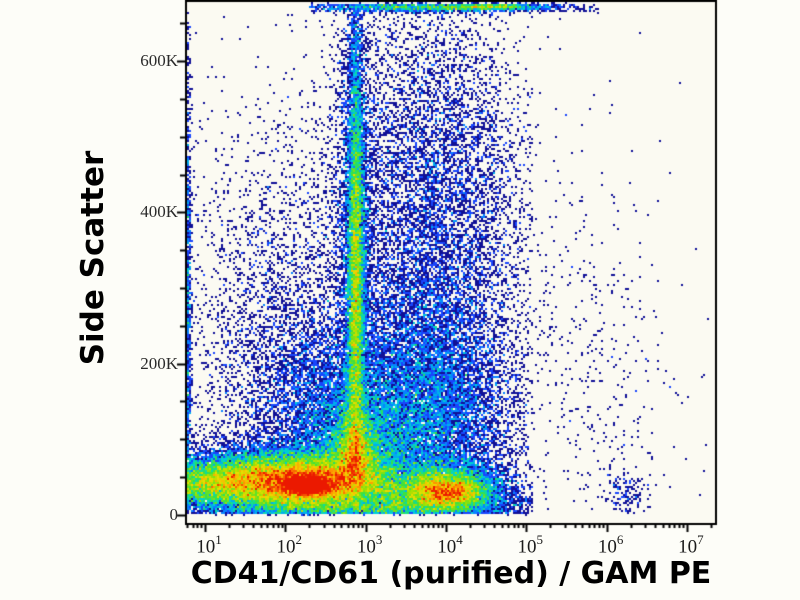 The height and width of the screenshot is (600, 800). I want to click on x-tick-label: 10⁴, so click(450, 545).